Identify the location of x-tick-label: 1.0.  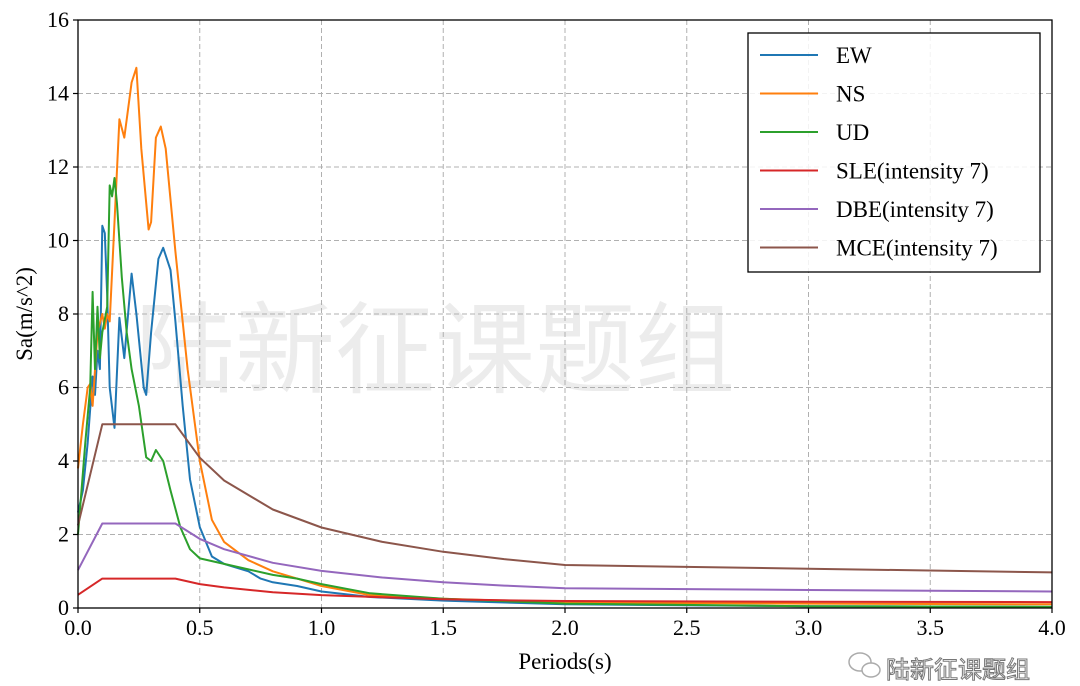
(322, 627).